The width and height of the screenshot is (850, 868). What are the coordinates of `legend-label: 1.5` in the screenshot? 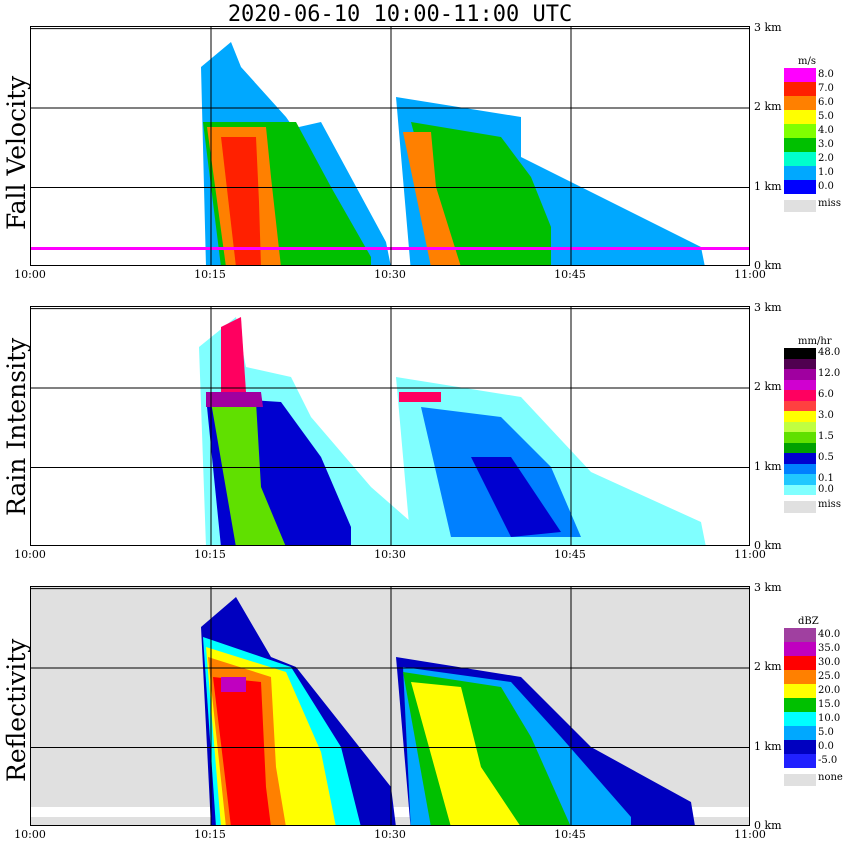 It's located at (826, 437).